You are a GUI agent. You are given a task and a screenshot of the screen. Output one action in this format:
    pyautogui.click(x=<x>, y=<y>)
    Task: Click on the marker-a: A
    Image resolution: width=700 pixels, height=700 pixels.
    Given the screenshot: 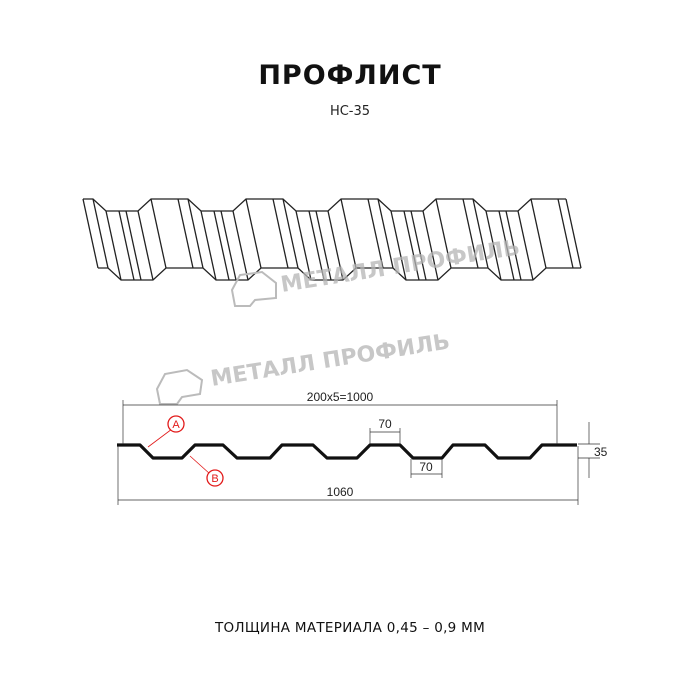 What is the action you would take?
    pyautogui.click(x=166, y=431)
    